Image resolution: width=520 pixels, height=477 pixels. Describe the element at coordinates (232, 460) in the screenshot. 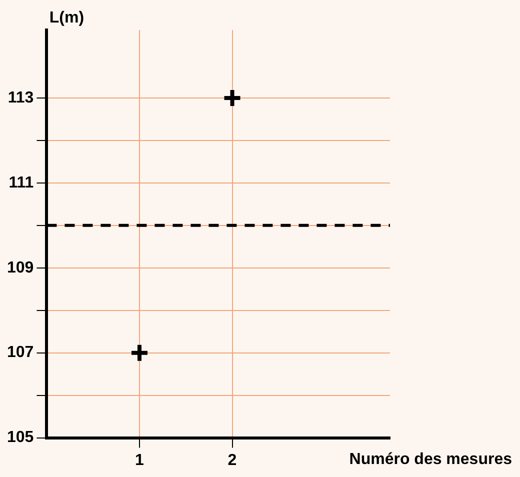

I see `x-tick-label: 2` at that location.